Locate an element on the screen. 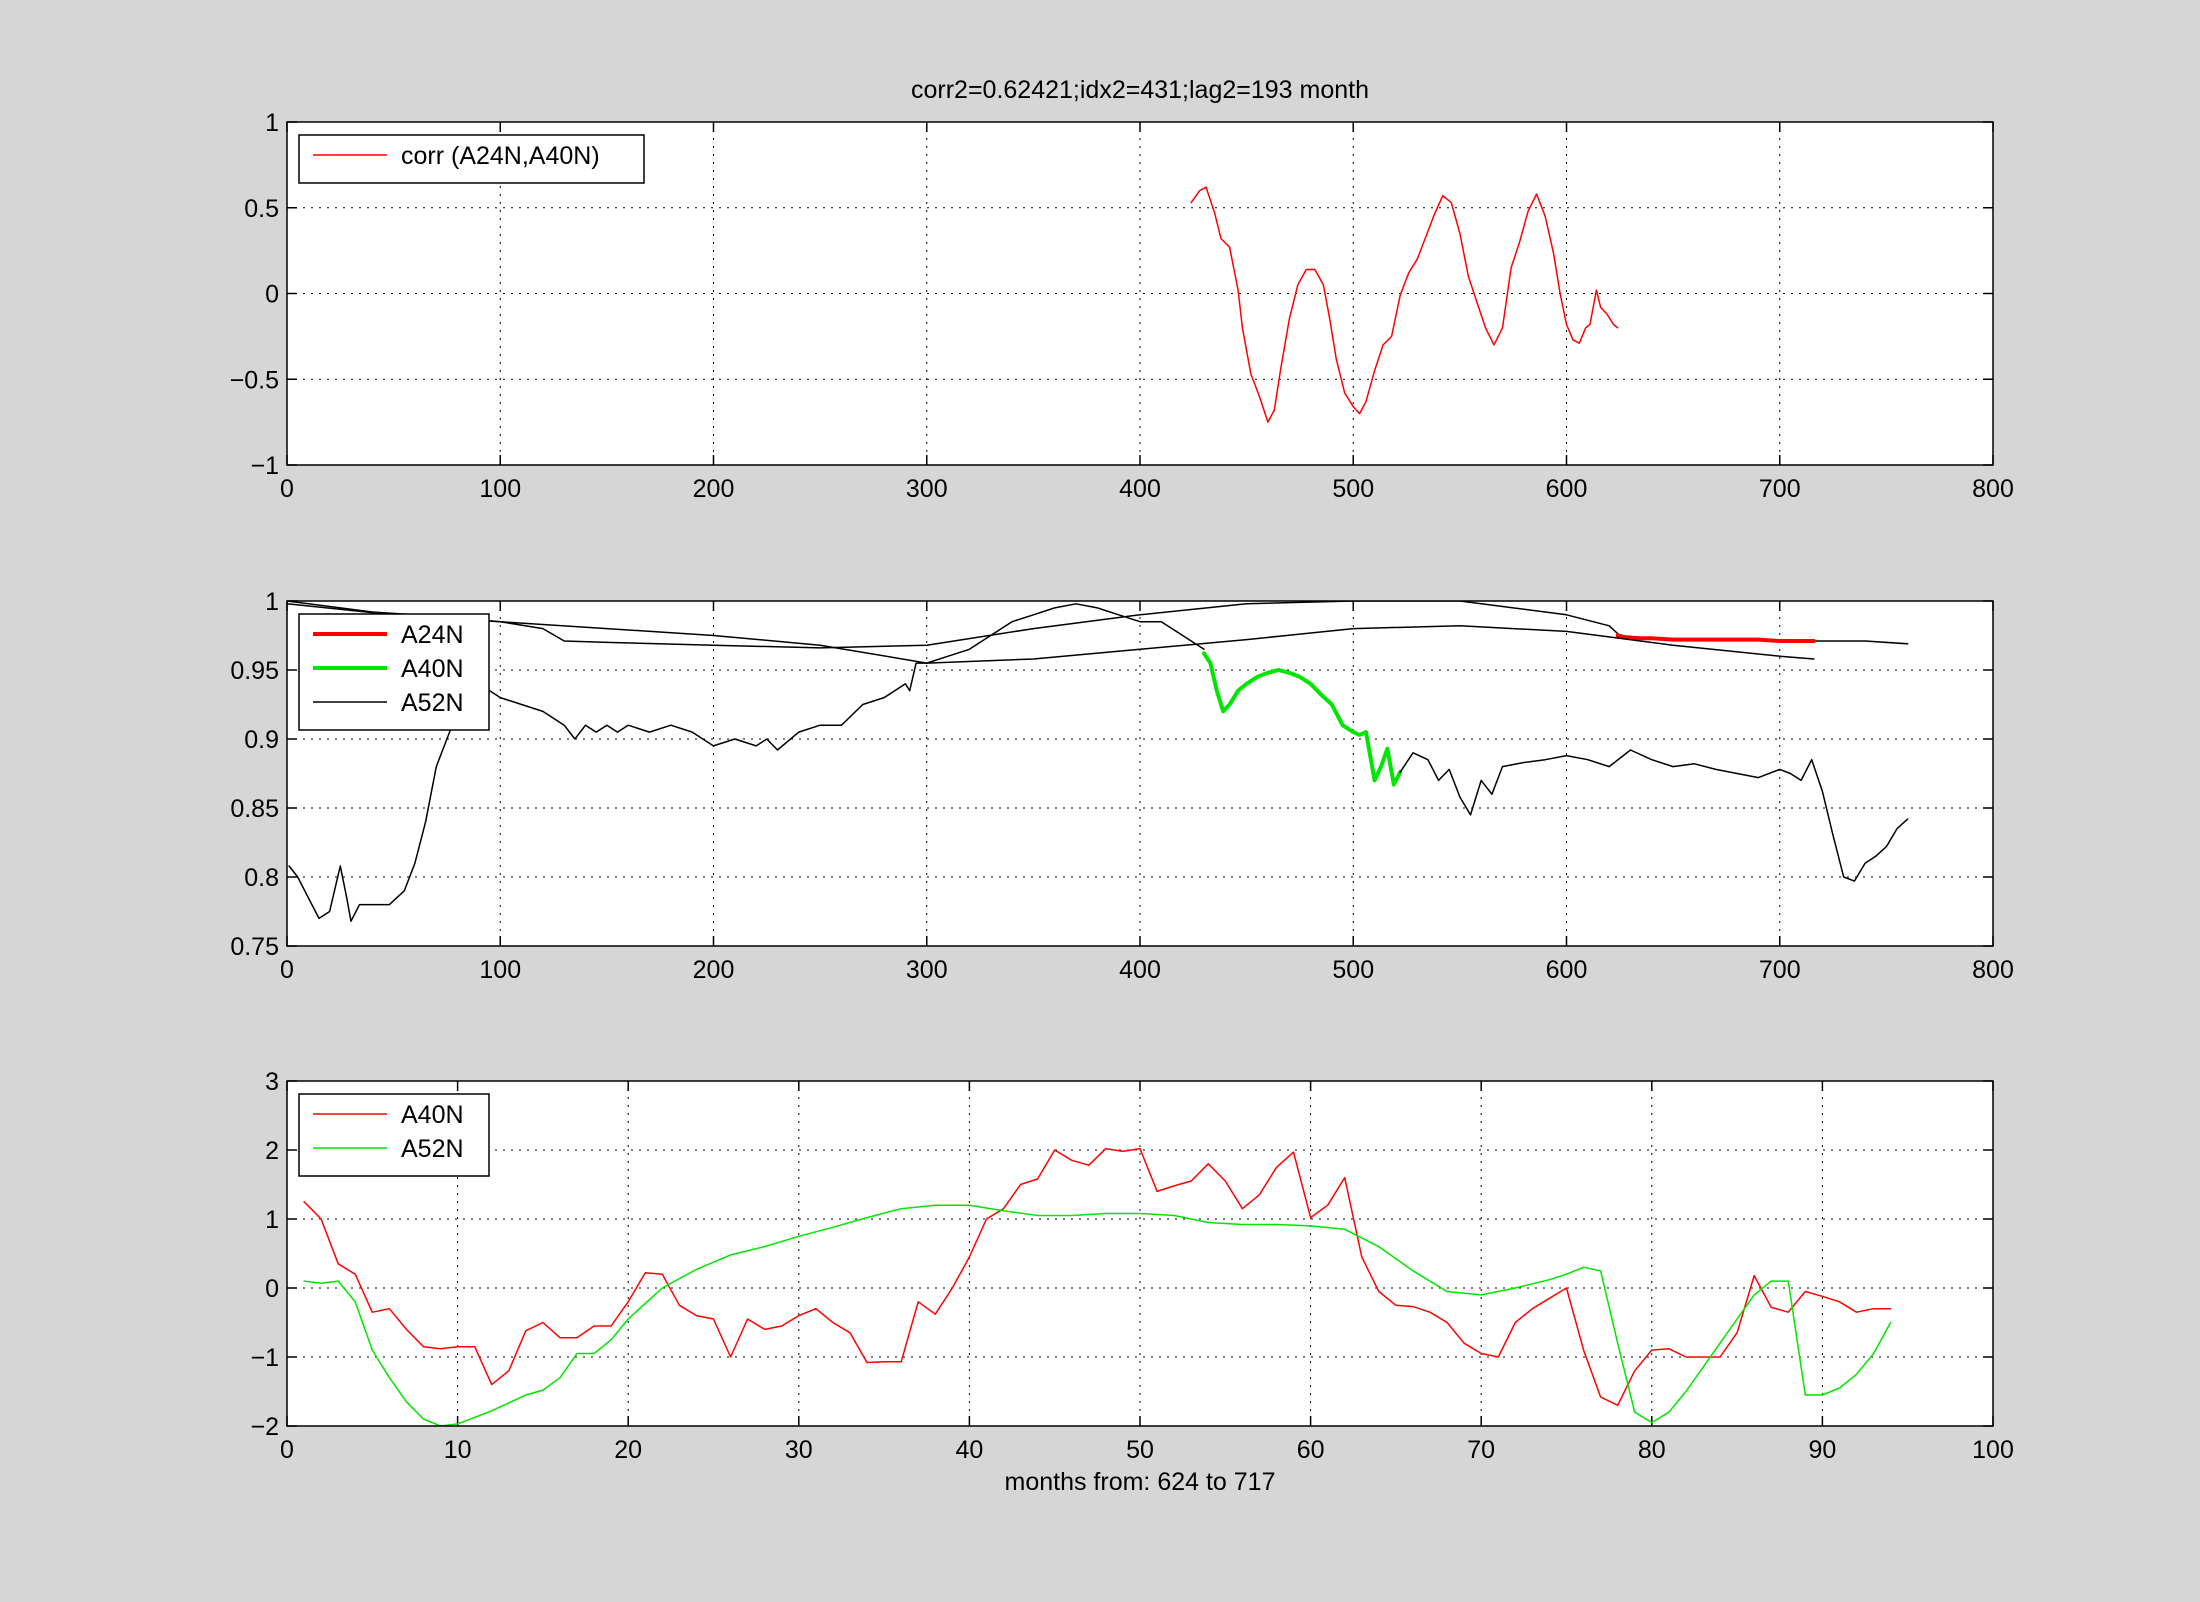 This screenshot has height=1602, width=2200. anomalies-xtick-label: 30 is located at coordinates (799, 1450).